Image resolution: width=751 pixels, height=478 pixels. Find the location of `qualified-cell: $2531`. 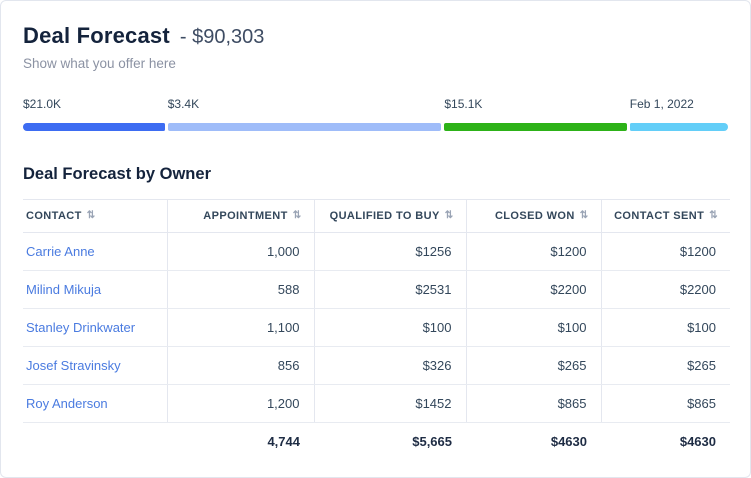

qualified-cell: $2531 is located at coordinates (389, 289).